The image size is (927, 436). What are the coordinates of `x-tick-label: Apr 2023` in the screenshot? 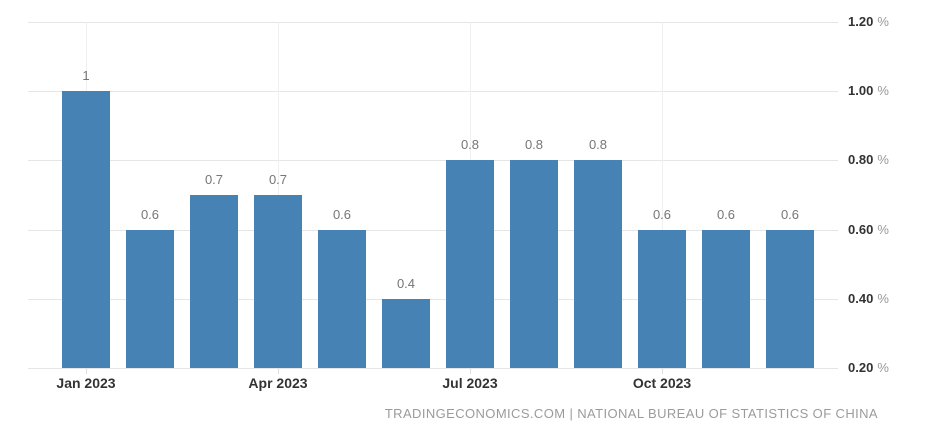 It's located at (278, 383).